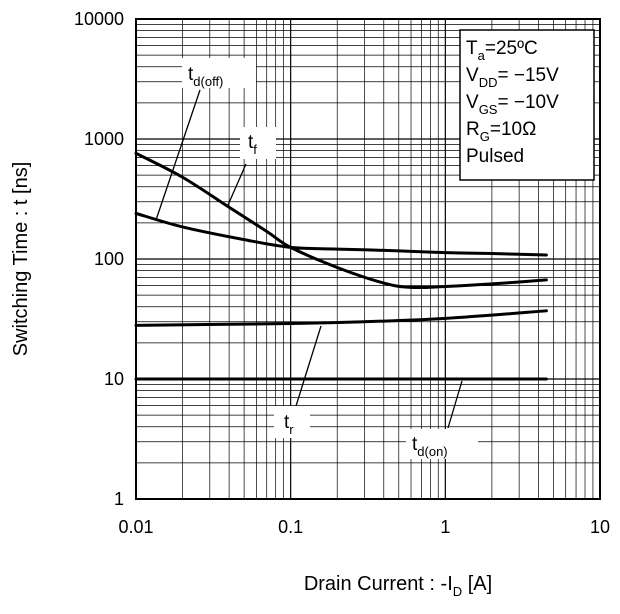 The height and width of the screenshot is (614, 620). Describe the element at coordinates (109, 259) in the screenshot. I see `y-tick-label: 100` at that location.